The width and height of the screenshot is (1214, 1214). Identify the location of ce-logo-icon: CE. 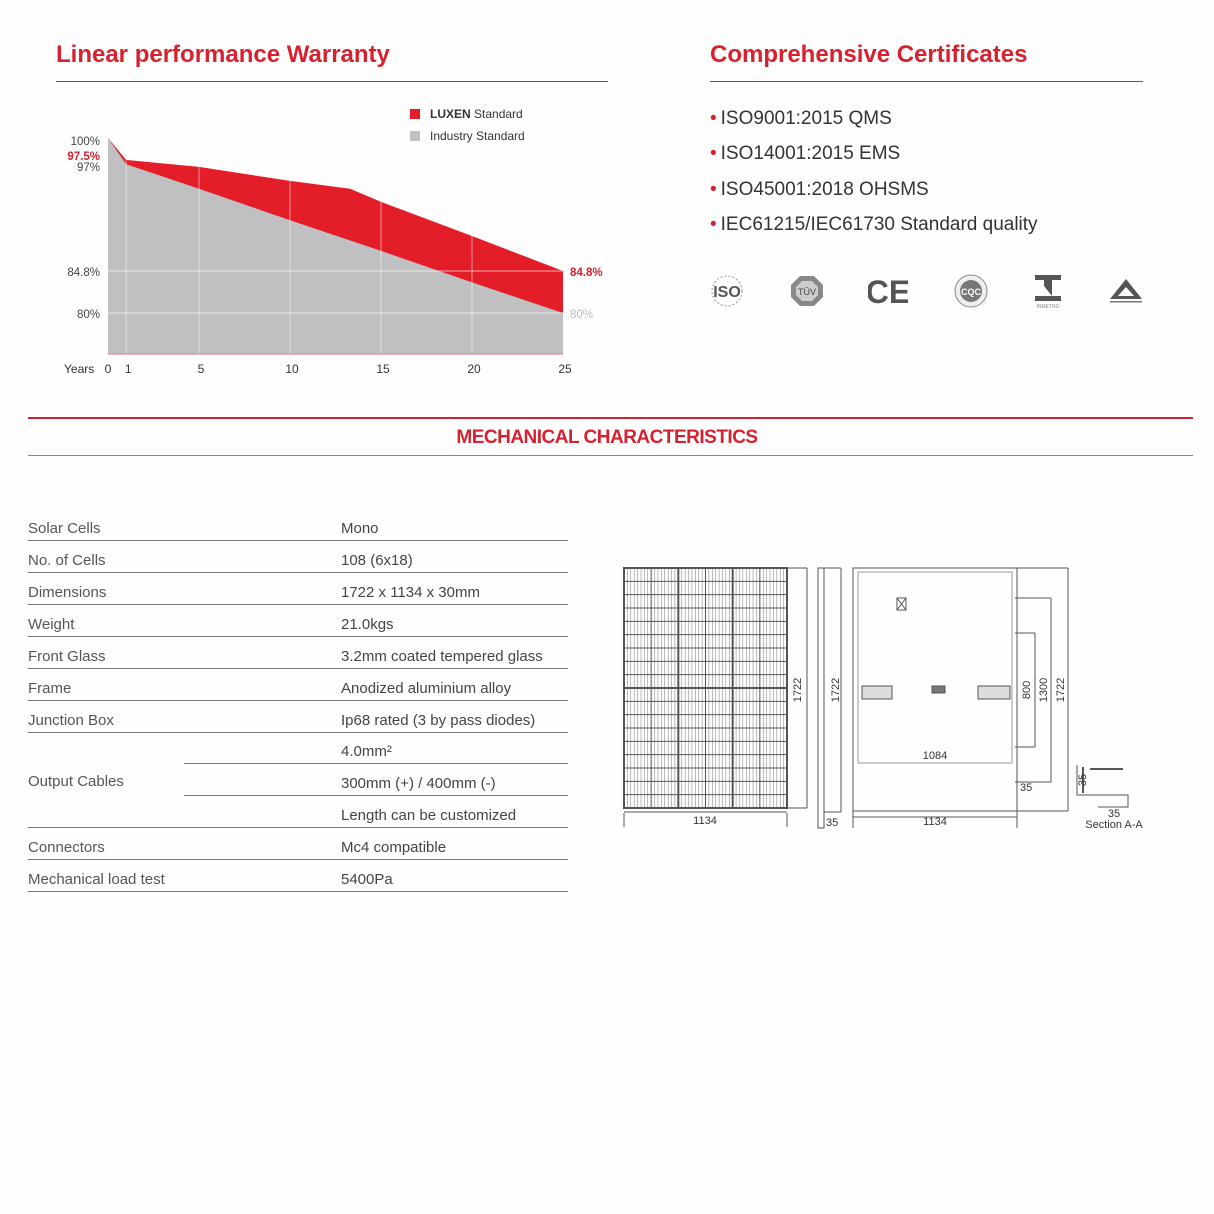
(888, 291).